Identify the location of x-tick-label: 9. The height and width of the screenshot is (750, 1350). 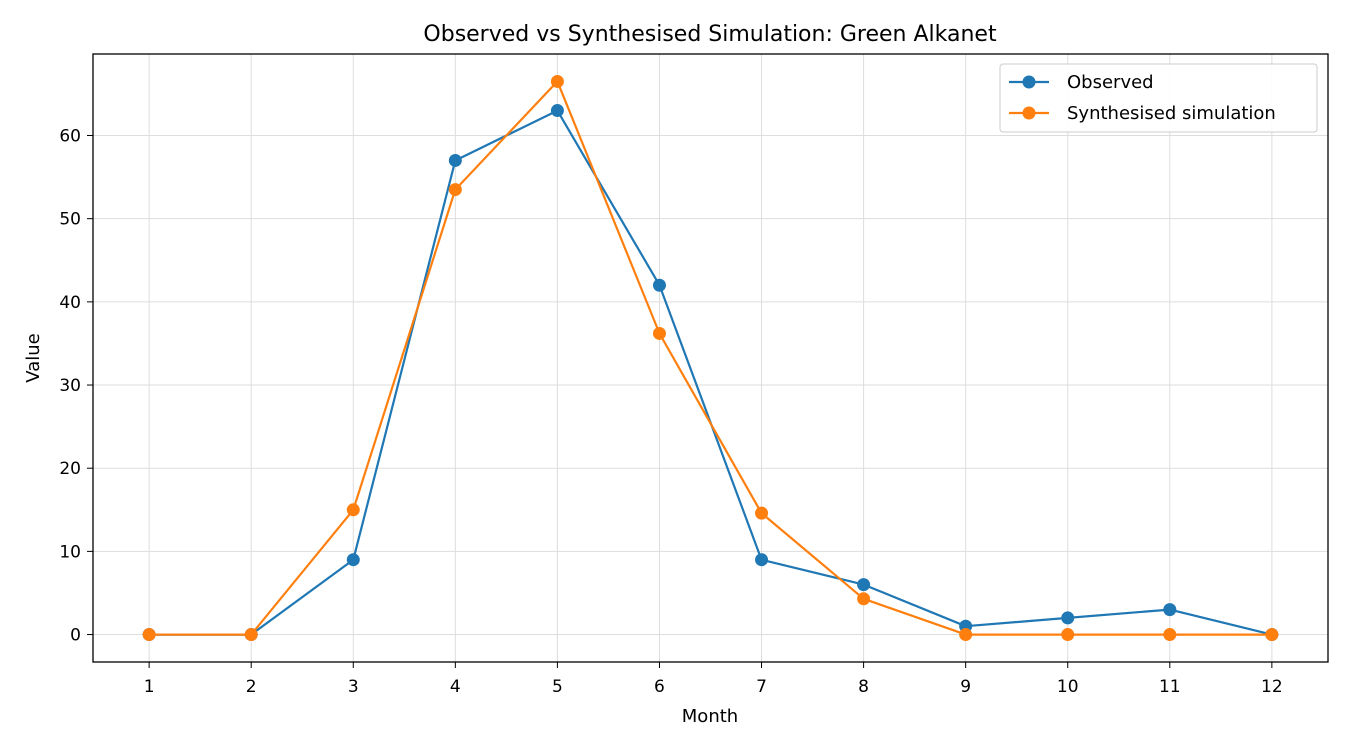
(965, 687).